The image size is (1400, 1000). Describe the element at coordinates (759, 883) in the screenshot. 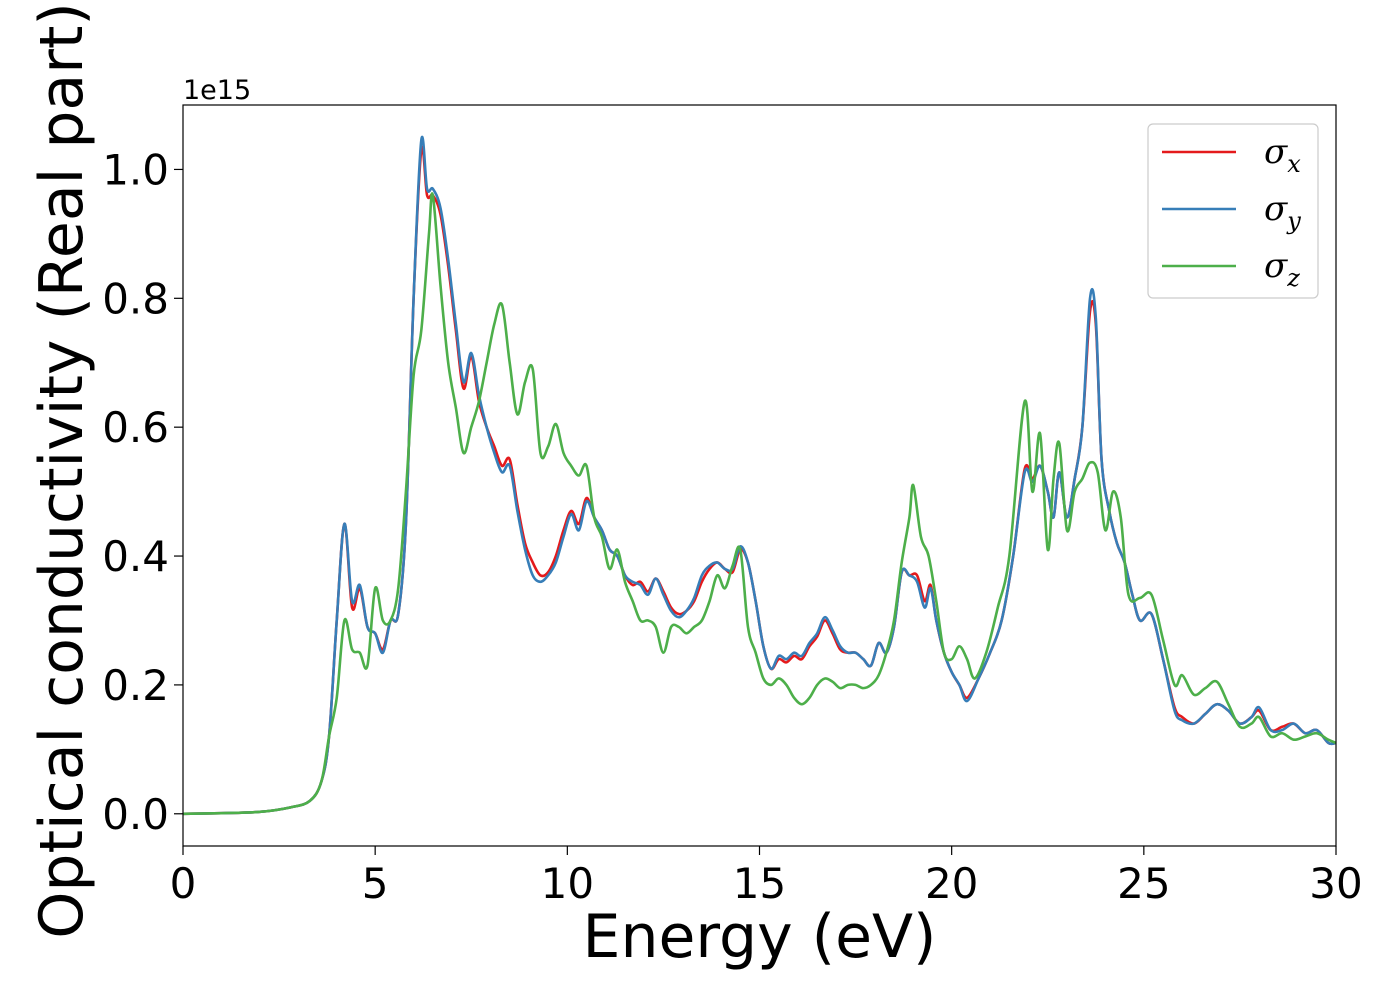

I see `x-tick-label: 15` at that location.